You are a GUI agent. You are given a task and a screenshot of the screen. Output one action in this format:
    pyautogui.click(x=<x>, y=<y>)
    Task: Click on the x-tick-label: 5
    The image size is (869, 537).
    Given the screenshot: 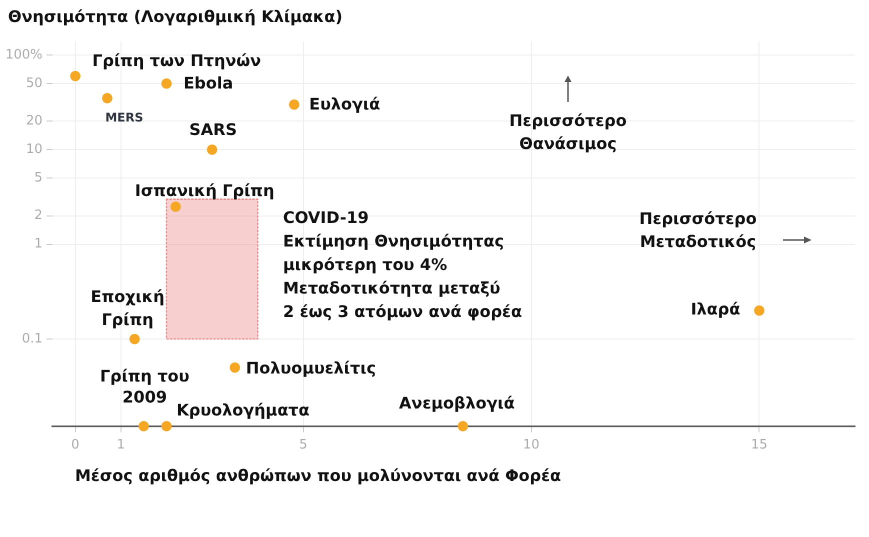 What is the action you would take?
    pyautogui.click(x=303, y=444)
    